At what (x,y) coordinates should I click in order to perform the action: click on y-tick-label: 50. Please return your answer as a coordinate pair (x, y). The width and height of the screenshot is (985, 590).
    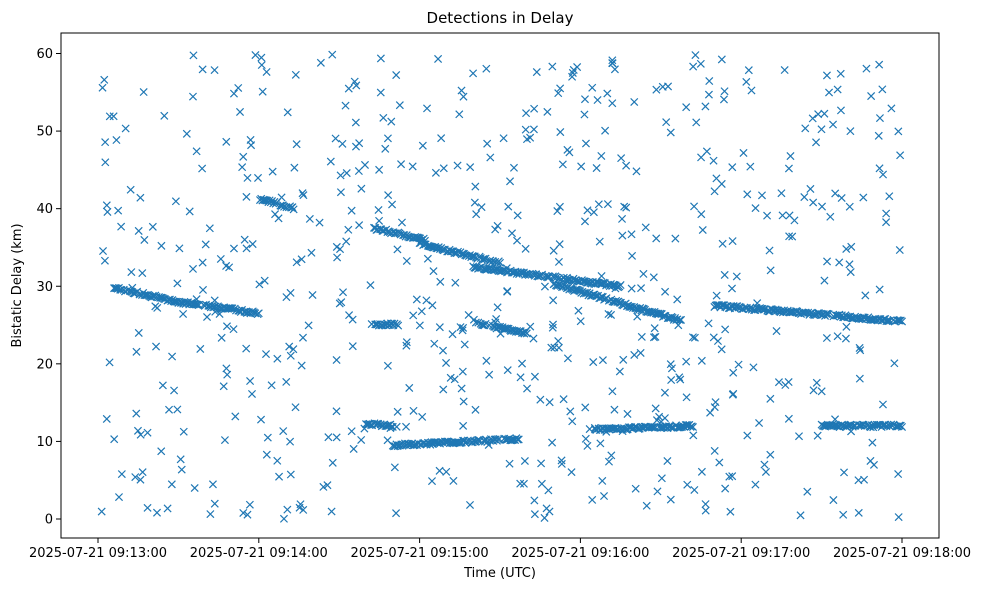
    Looking at the image, I should click on (44, 132).